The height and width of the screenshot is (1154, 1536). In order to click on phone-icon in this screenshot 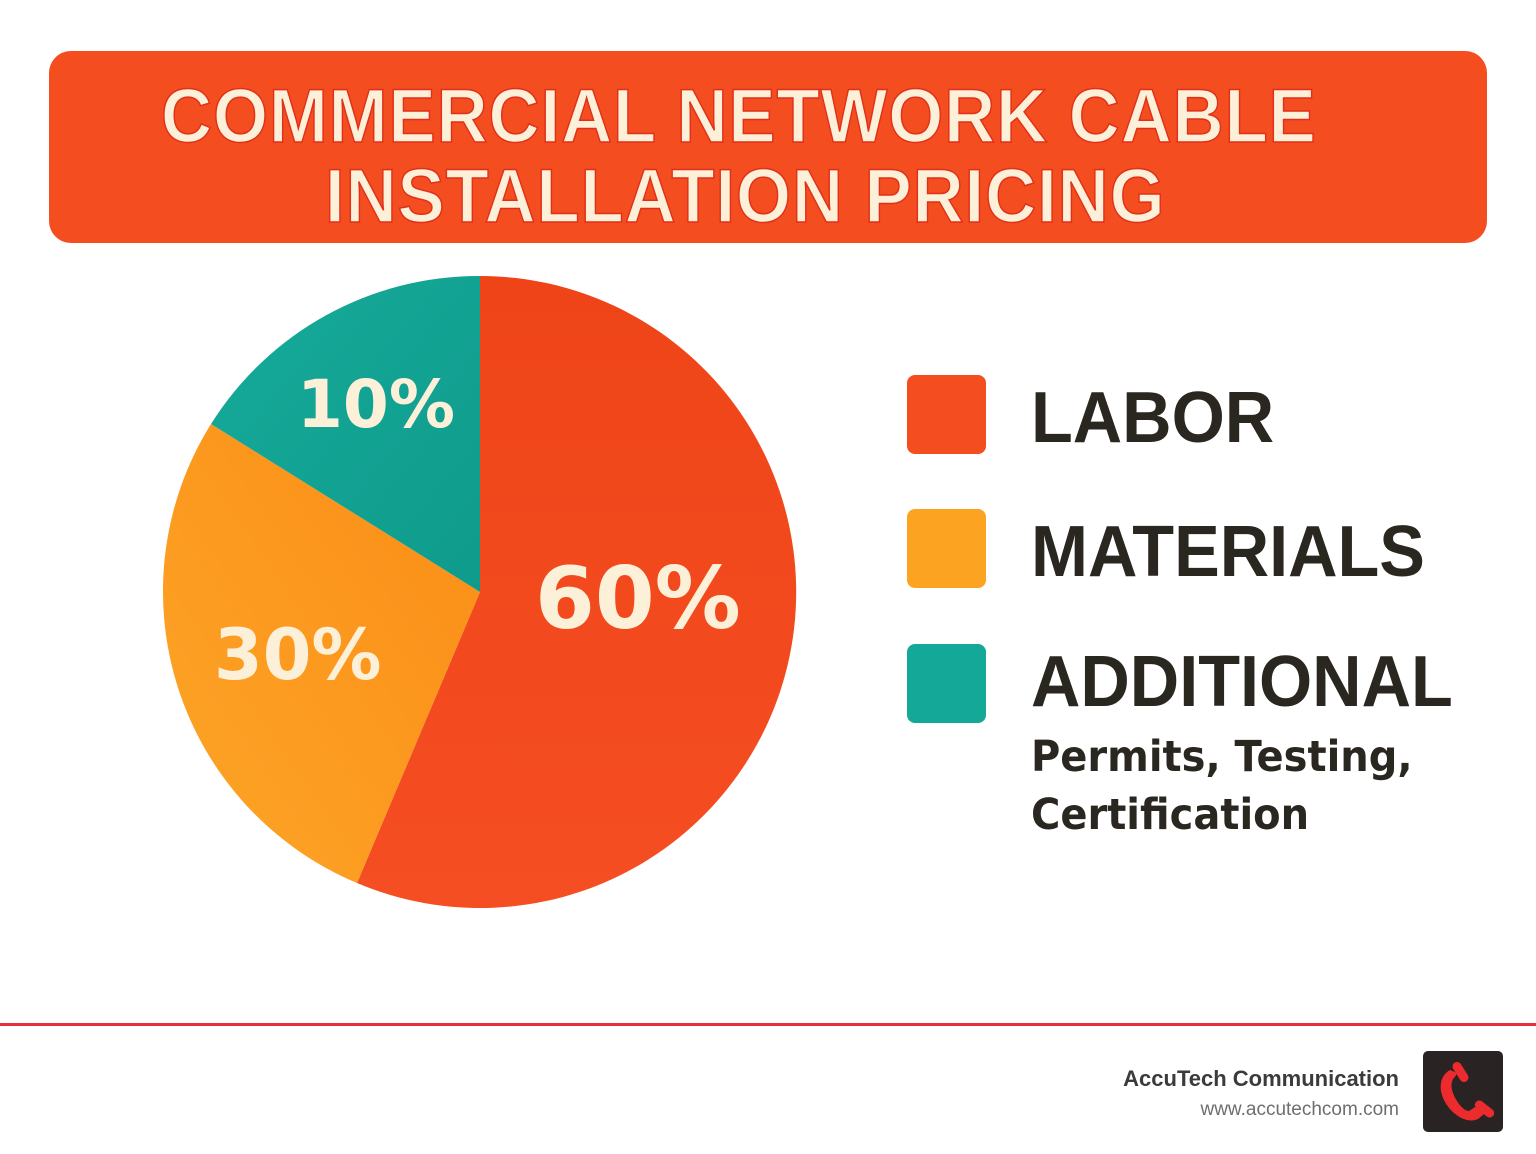, I will do `click(1463, 1091)`.